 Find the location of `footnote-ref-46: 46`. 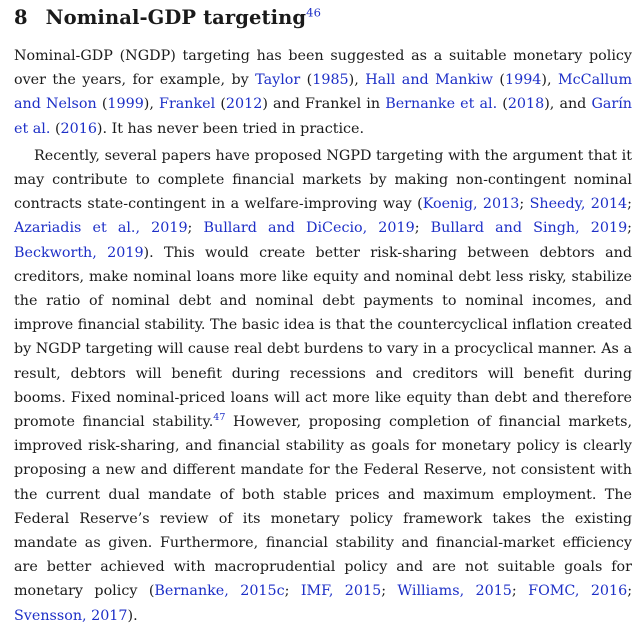

footnote-ref-46: 46 is located at coordinates (313, 12).